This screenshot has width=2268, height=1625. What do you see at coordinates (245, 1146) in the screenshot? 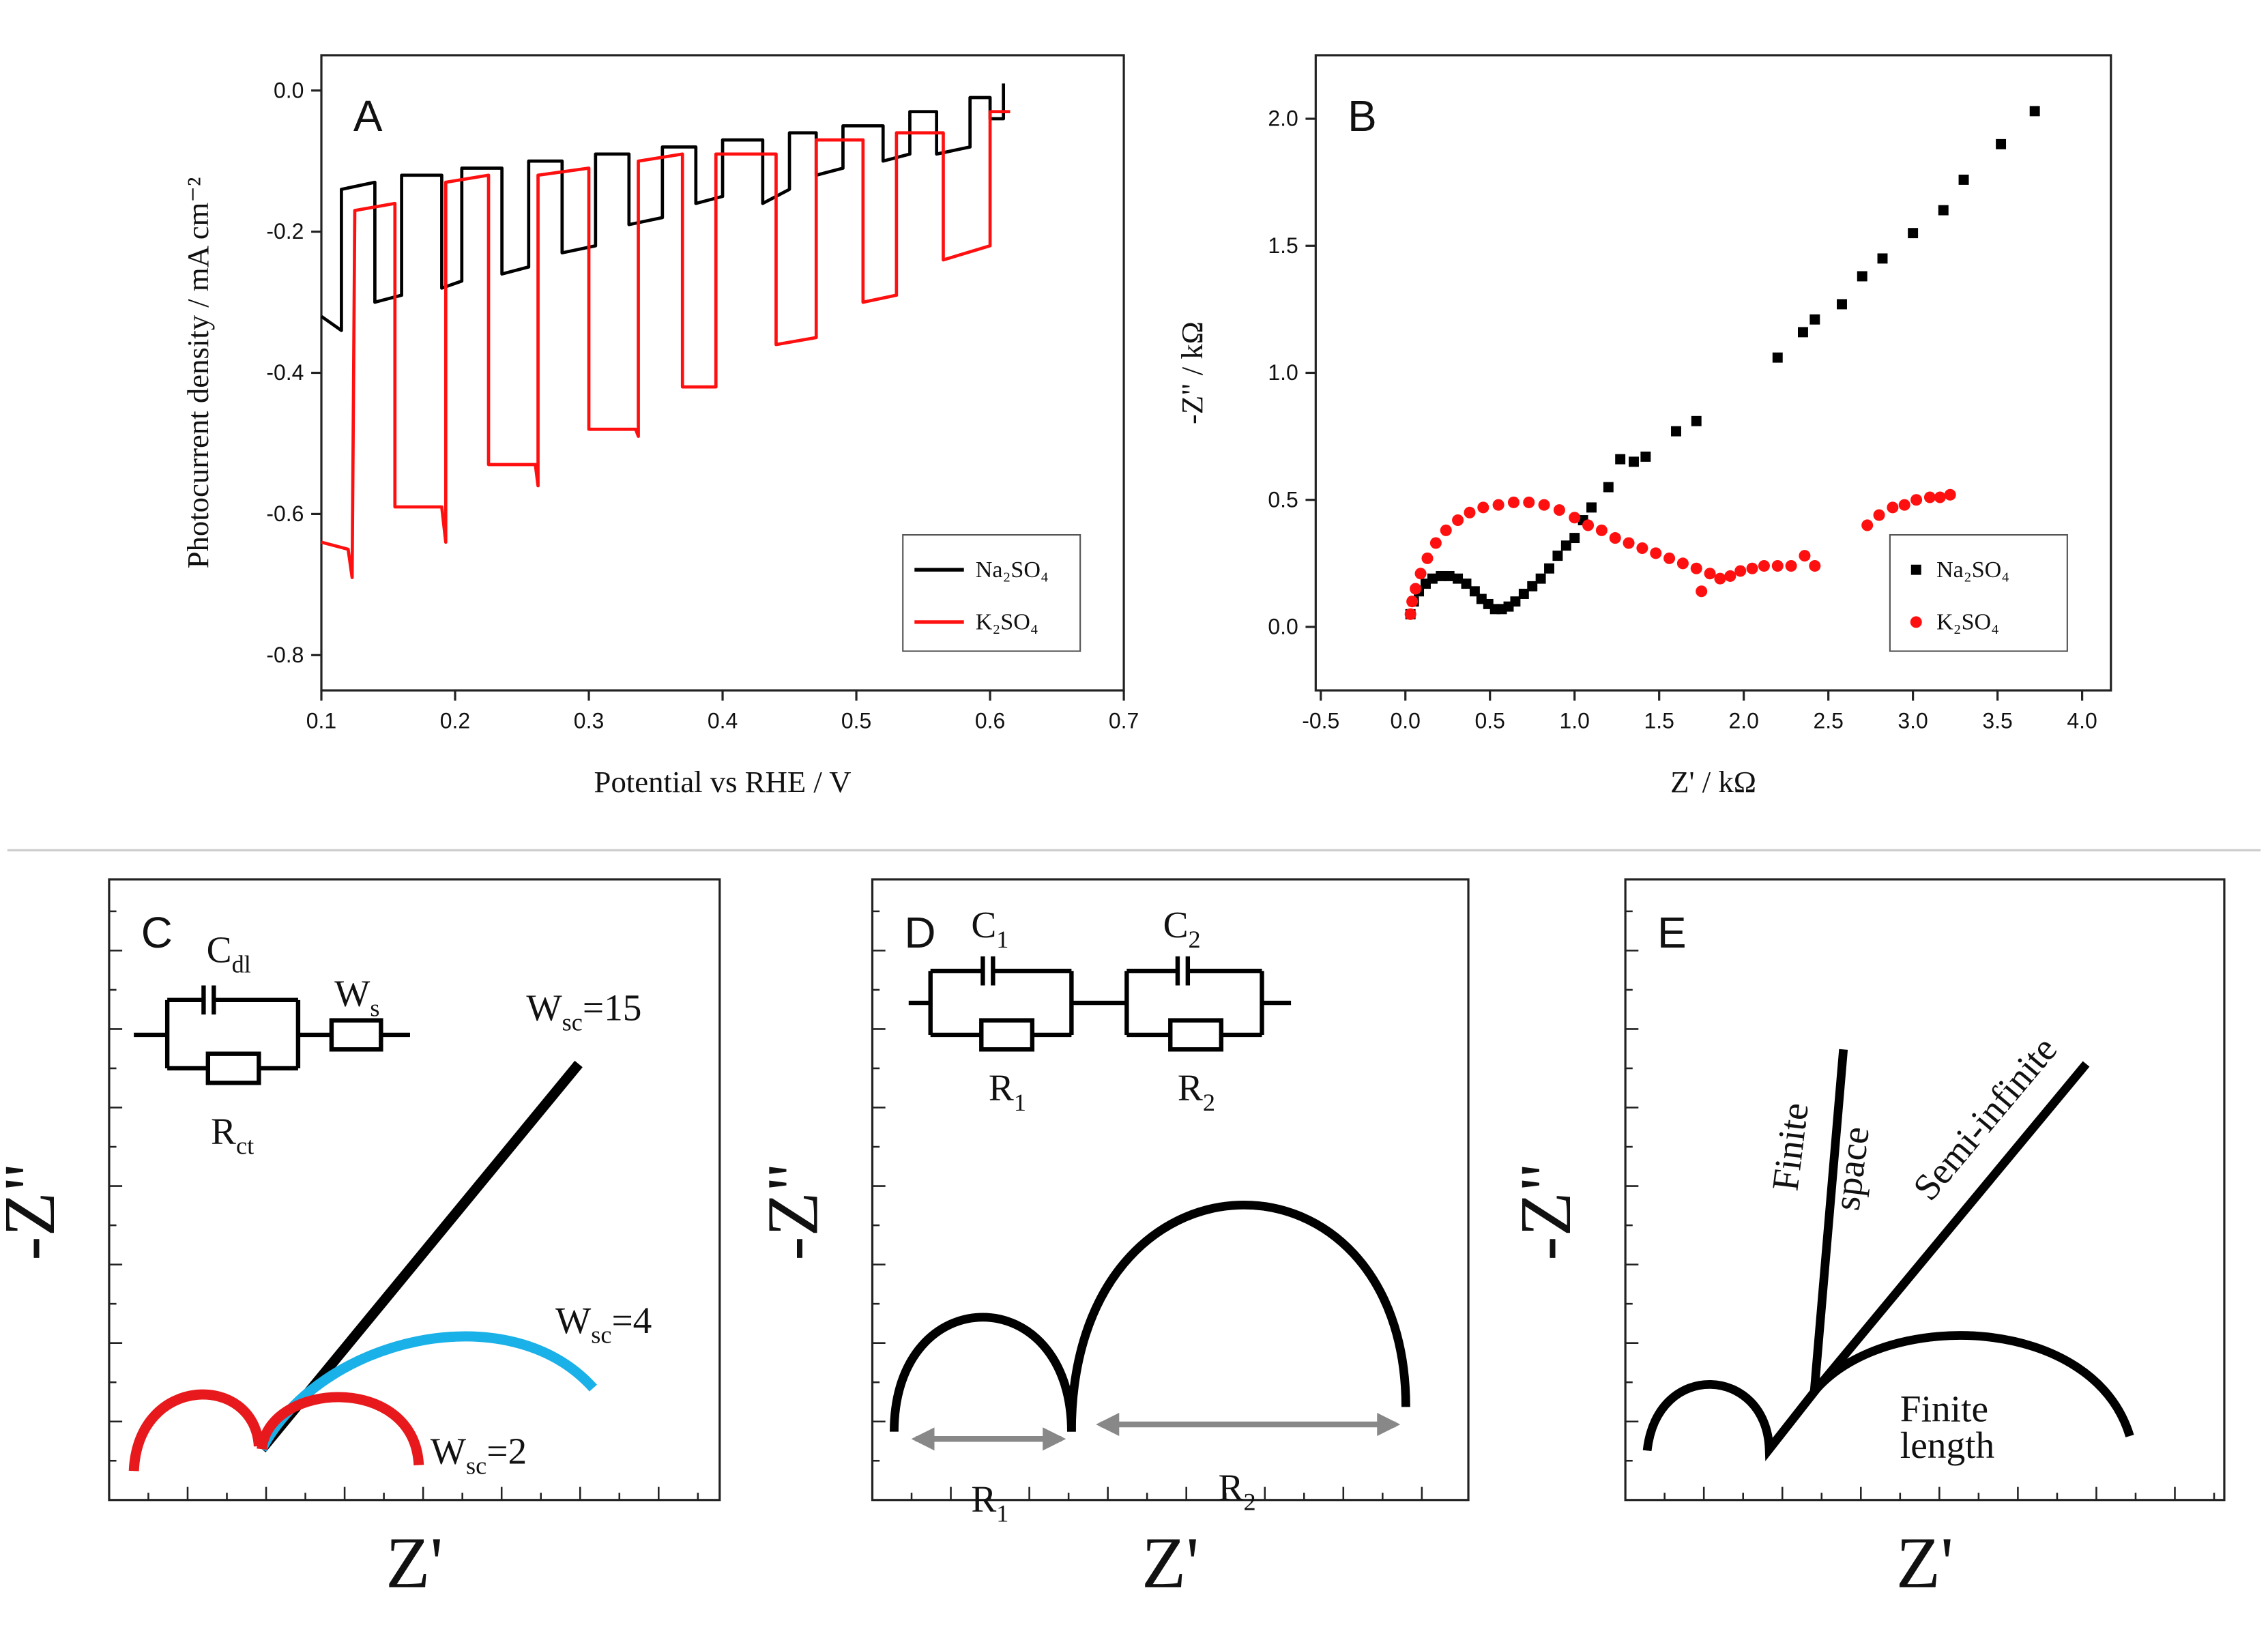
I see `annotation-subscript: ct` at bounding box center [245, 1146].